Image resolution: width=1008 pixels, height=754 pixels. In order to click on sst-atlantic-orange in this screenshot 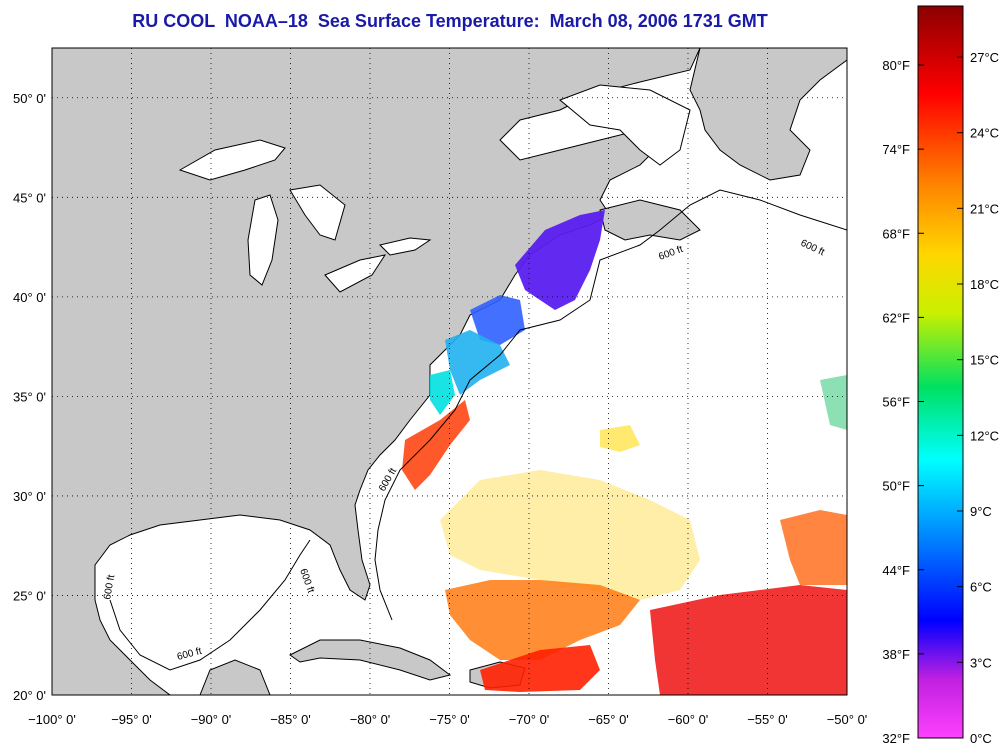, I will do `click(542, 620)`.